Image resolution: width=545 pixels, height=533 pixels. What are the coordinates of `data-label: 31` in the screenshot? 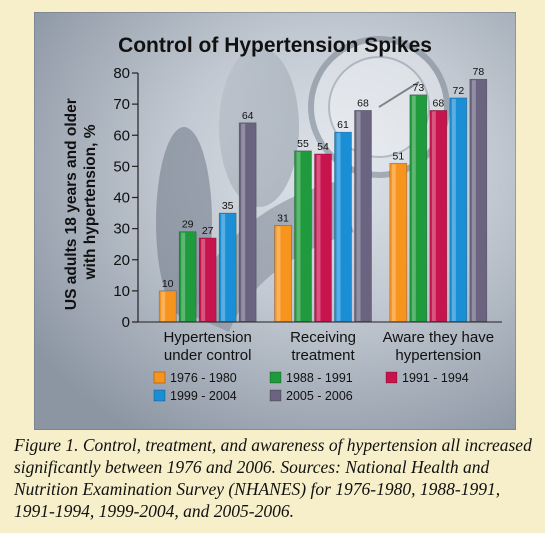 It's located at (283, 219).